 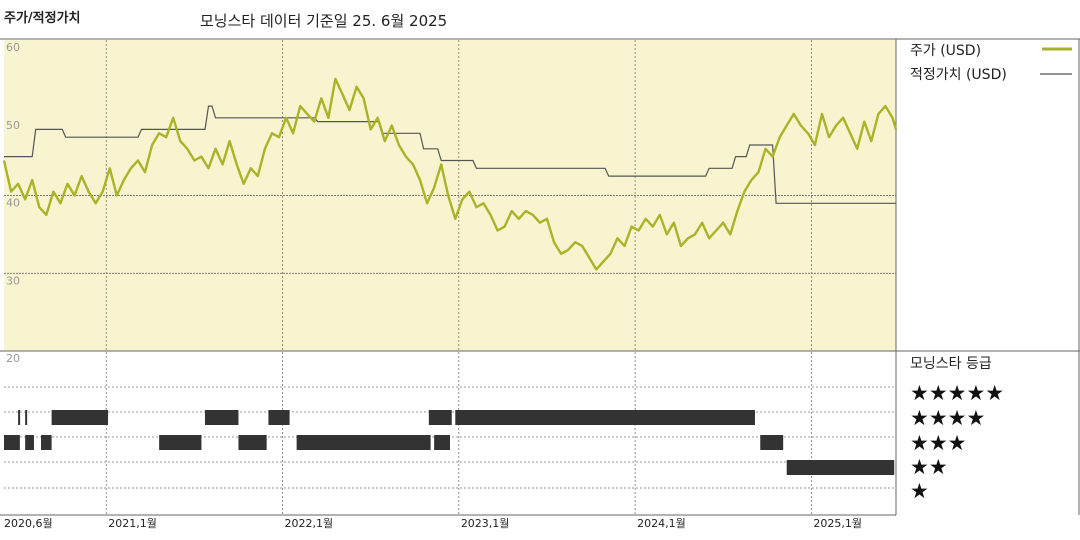 I want to click on y-axis-ticks: 60 50 40 30 20, so click(x=13, y=203).